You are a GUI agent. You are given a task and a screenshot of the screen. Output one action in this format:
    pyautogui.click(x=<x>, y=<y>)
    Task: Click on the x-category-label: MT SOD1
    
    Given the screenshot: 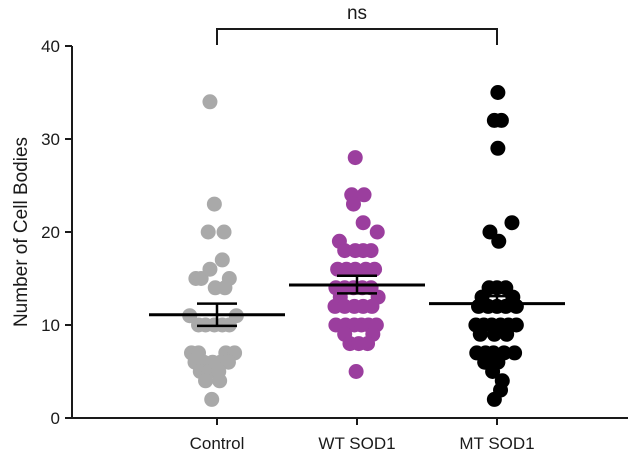 What is the action you would take?
    pyautogui.click(x=496, y=443)
    